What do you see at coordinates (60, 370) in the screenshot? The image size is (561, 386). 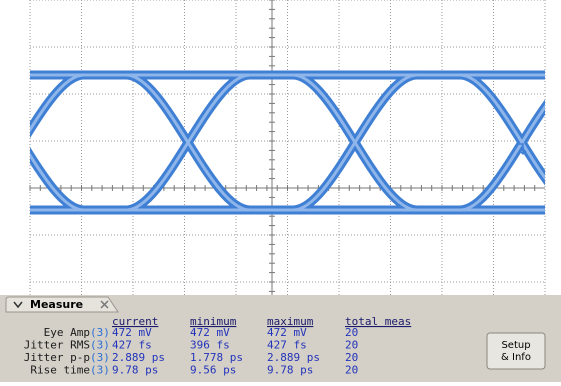 I see `row-label: Rise time` at bounding box center [60, 370].